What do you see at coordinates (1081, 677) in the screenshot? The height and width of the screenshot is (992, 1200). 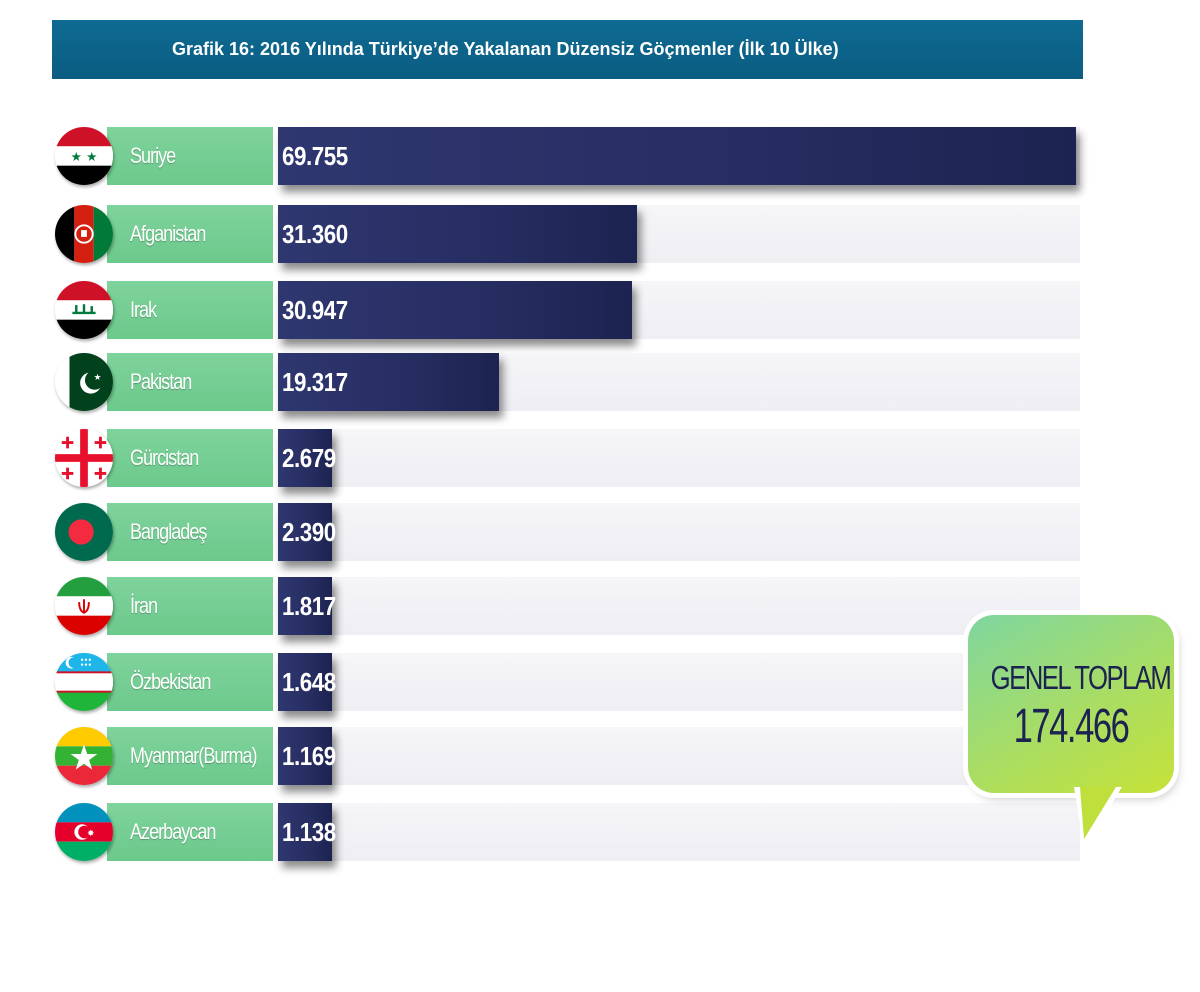 I see `total-label: GENEL TOPLAM` at bounding box center [1081, 677].